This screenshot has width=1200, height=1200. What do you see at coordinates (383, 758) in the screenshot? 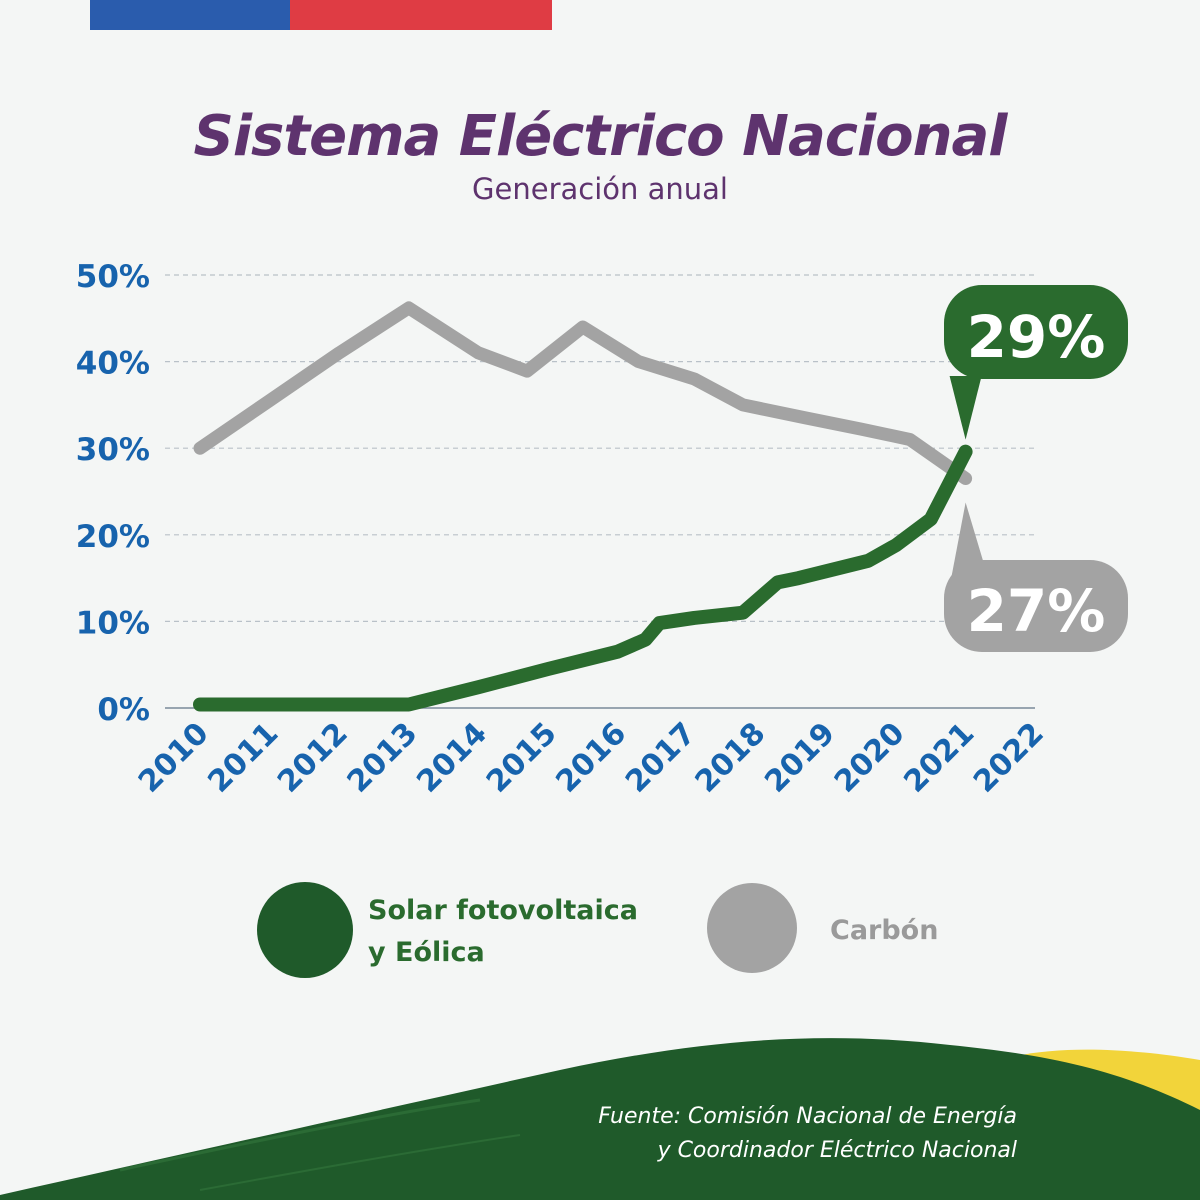
I see `x-tick-label: 2013` at bounding box center [383, 758].